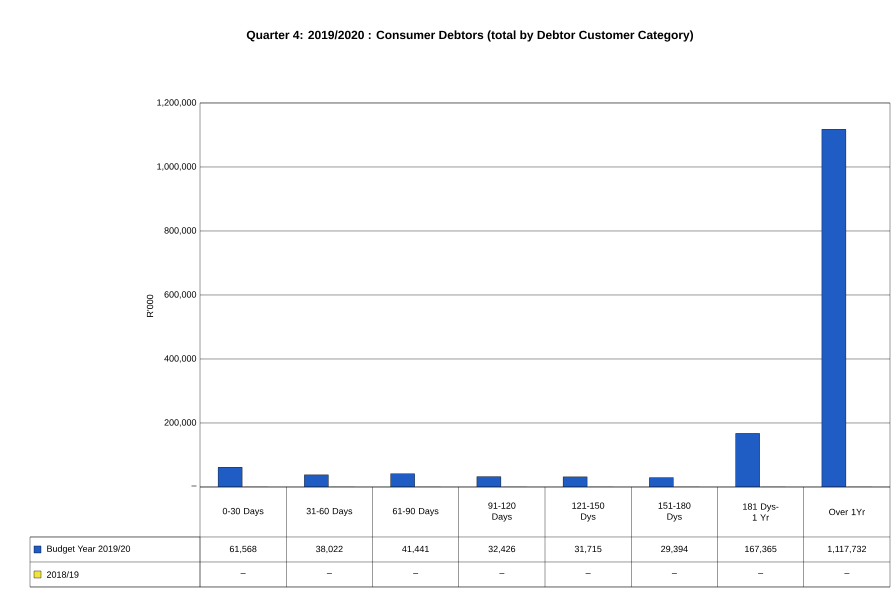 The height and width of the screenshot is (596, 894). Describe the element at coordinates (176, 103) in the screenshot. I see `y-tick-label: 1,200,000` at that location.